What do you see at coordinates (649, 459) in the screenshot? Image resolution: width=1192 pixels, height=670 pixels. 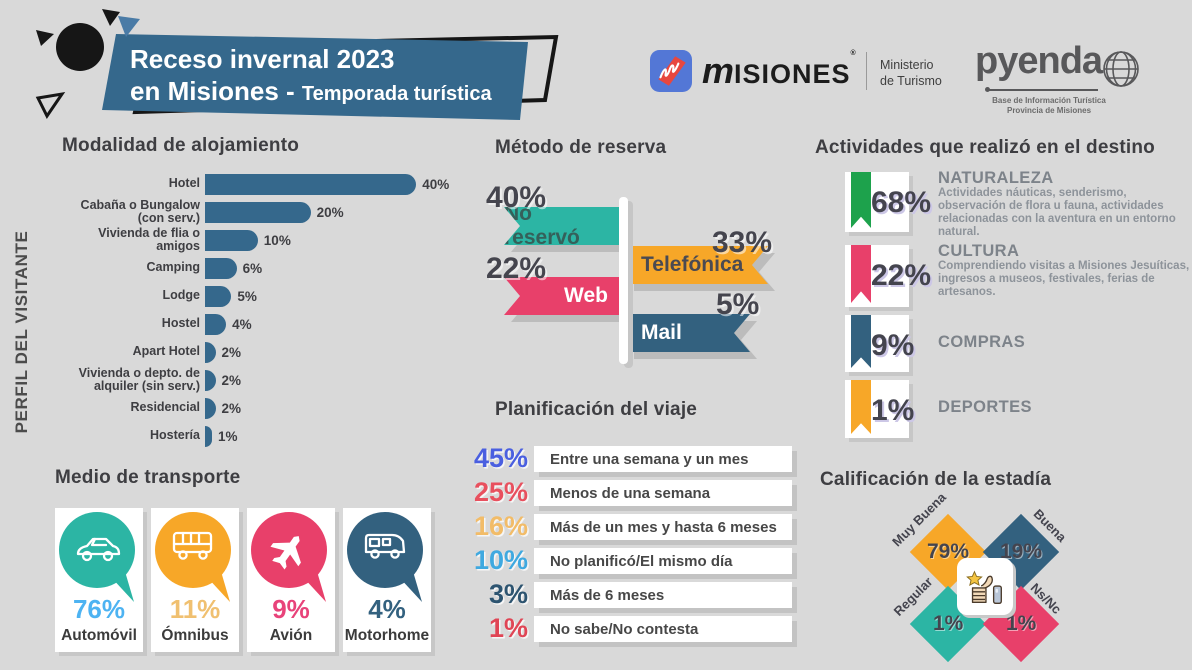 I see `planificacion-label: Entre una semana y un mes` at bounding box center [649, 459].